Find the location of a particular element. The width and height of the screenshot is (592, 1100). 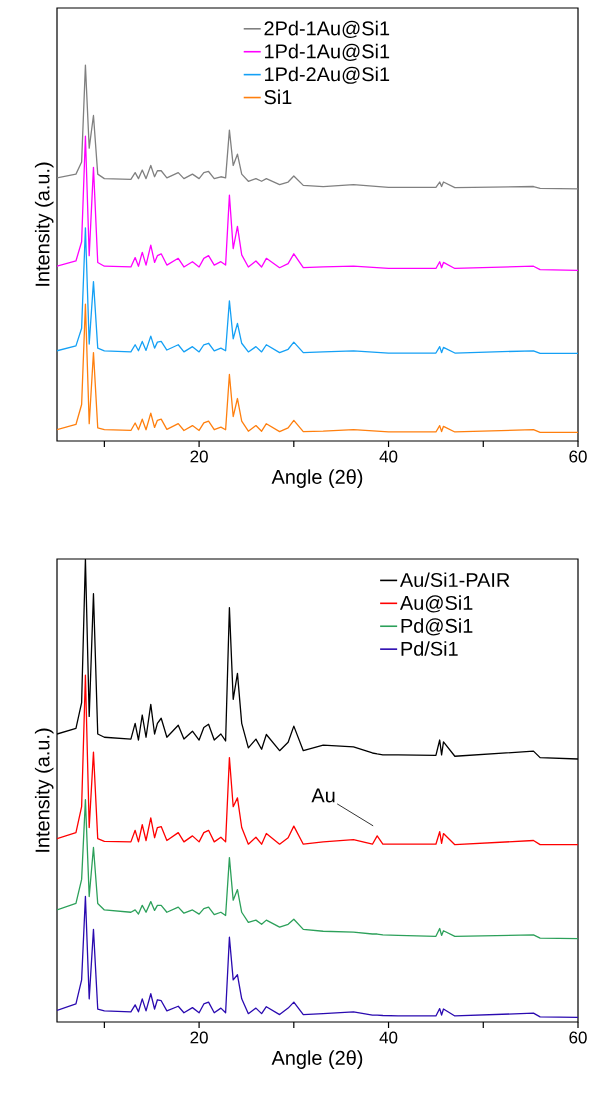

legend-label: Au/Si1-PAIR is located at coordinates (454, 580).